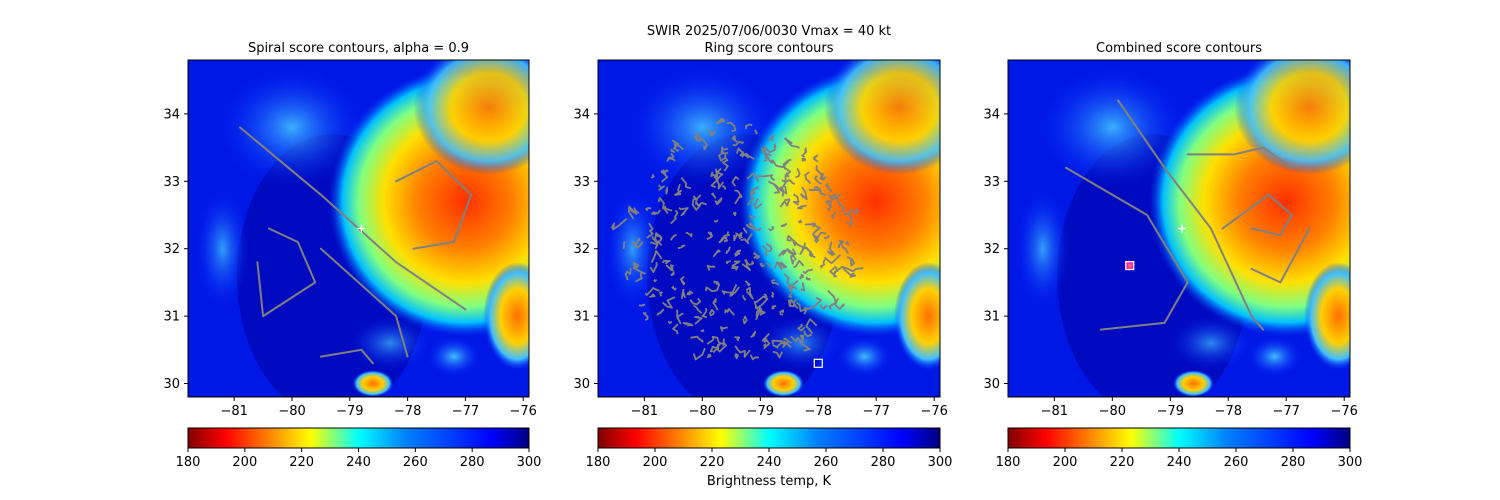 The image size is (1500, 500). Describe the element at coordinates (768, 48) in the screenshot. I see `panel-title: Ring score contours` at that location.